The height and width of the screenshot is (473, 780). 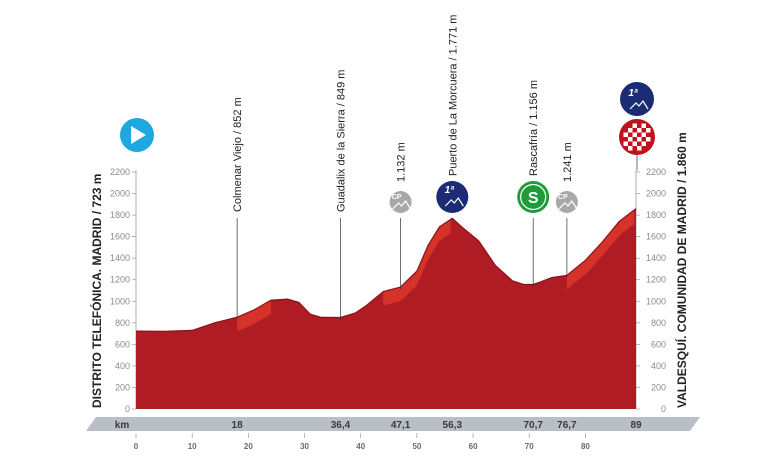 I want to click on y-tick-label-left: 200, so click(x=122, y=387).